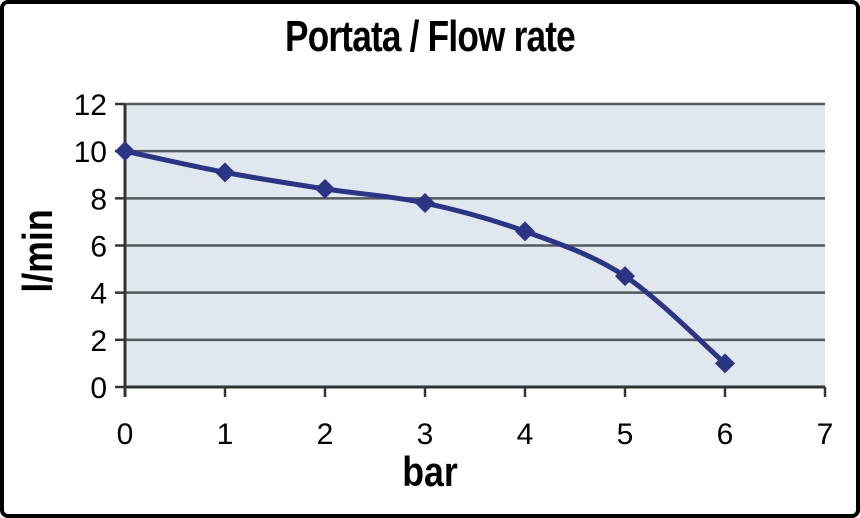 The height and width of the screenshot is (518, 860). What do you see at coordinates (225, 434) in the screenshot?
I see `x-tick-label: 1` at bounding box center [225, 434].